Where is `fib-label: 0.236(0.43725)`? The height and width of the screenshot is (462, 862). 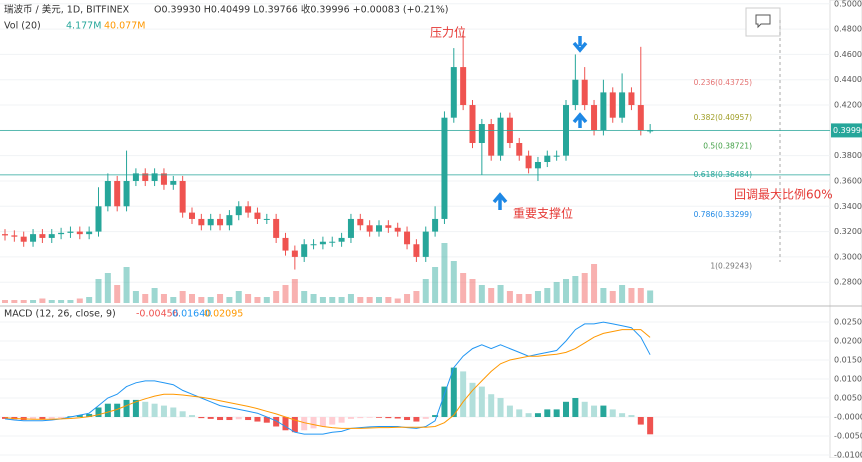
fib-label: 0.236(0.43725) is located at coordinates (723, 82).